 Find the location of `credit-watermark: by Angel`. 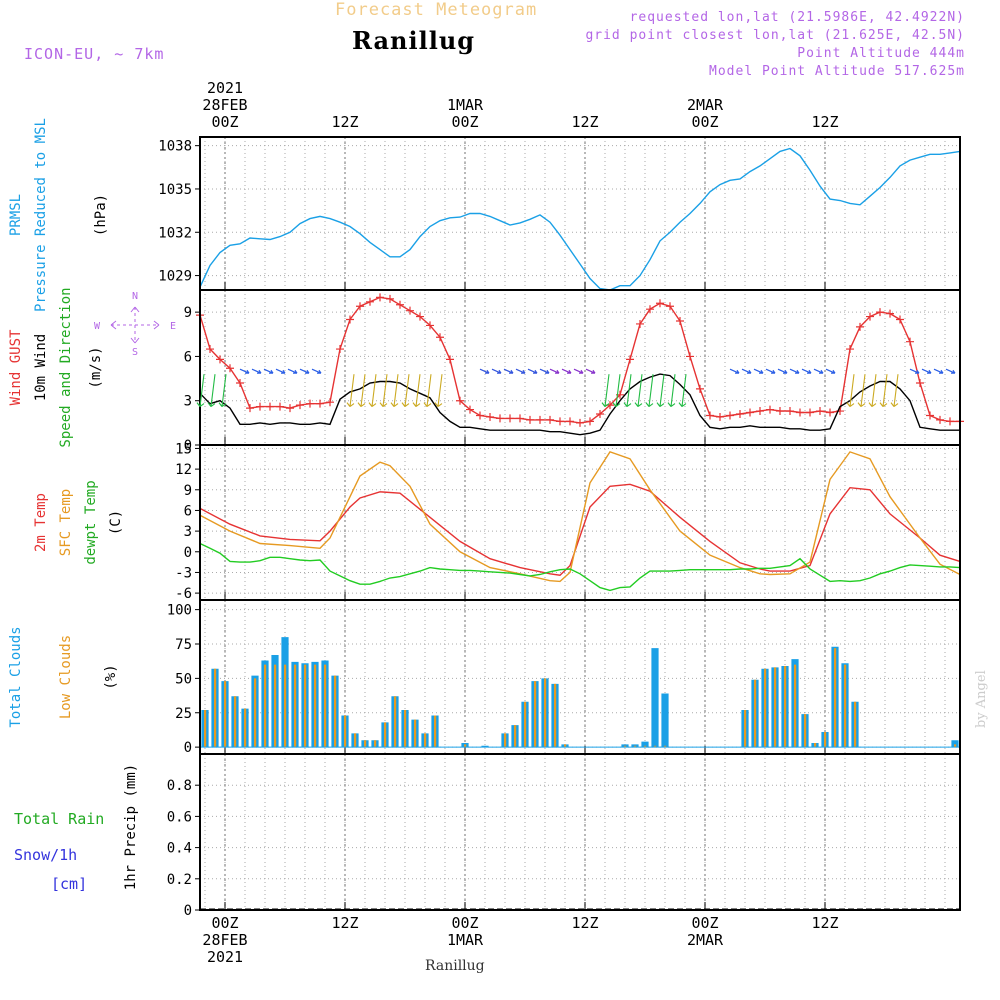

credit-watermark: by Angel is located at coordinates (981, 699).